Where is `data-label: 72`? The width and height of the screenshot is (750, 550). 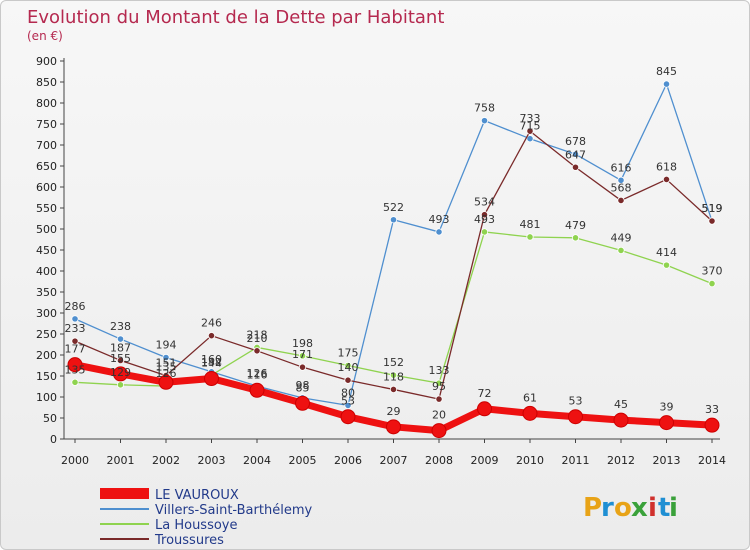 data-label: 72 is located at coordinates (485, 393).